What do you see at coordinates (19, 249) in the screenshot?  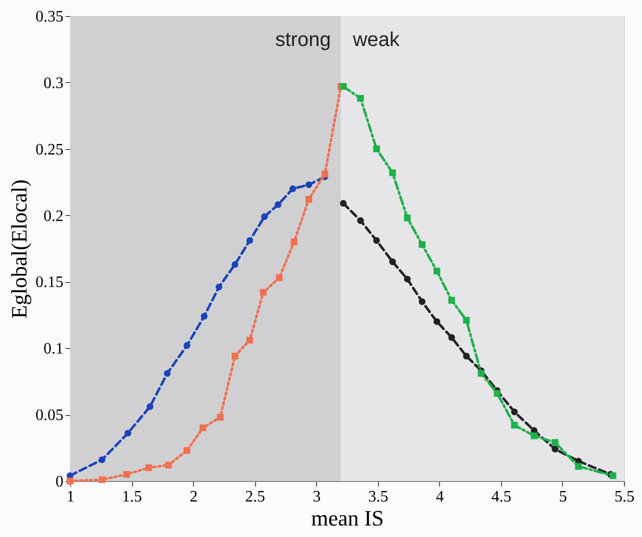 I see `y-axis-title: Eglobal(Elocal)` at bounding box center [19, 249].